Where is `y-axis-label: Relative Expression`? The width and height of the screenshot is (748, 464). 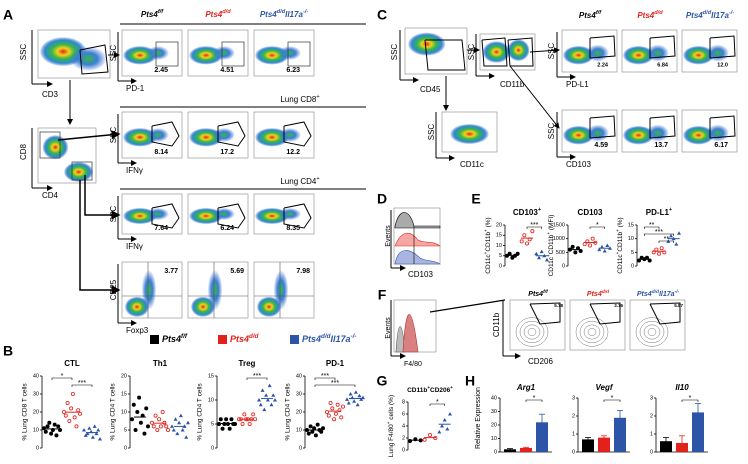
y-axis-label: Relative Expression is located at coordinates (478, 418).